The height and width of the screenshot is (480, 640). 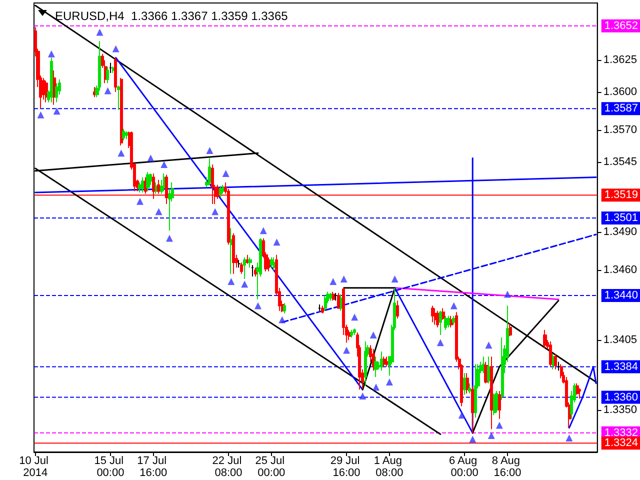 What do you see at coordinates (620, 410) in the screenshot?
I see `y-tick-label: 1.3350` at bounding box center [620, 410].